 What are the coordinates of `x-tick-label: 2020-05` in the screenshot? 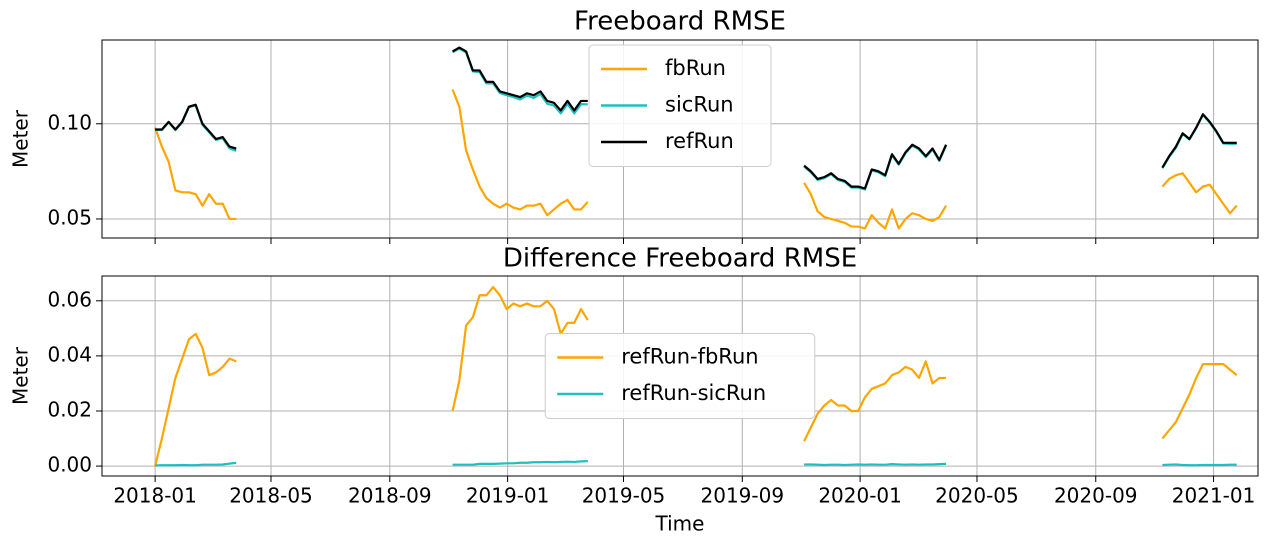 It's located at (977, 496).